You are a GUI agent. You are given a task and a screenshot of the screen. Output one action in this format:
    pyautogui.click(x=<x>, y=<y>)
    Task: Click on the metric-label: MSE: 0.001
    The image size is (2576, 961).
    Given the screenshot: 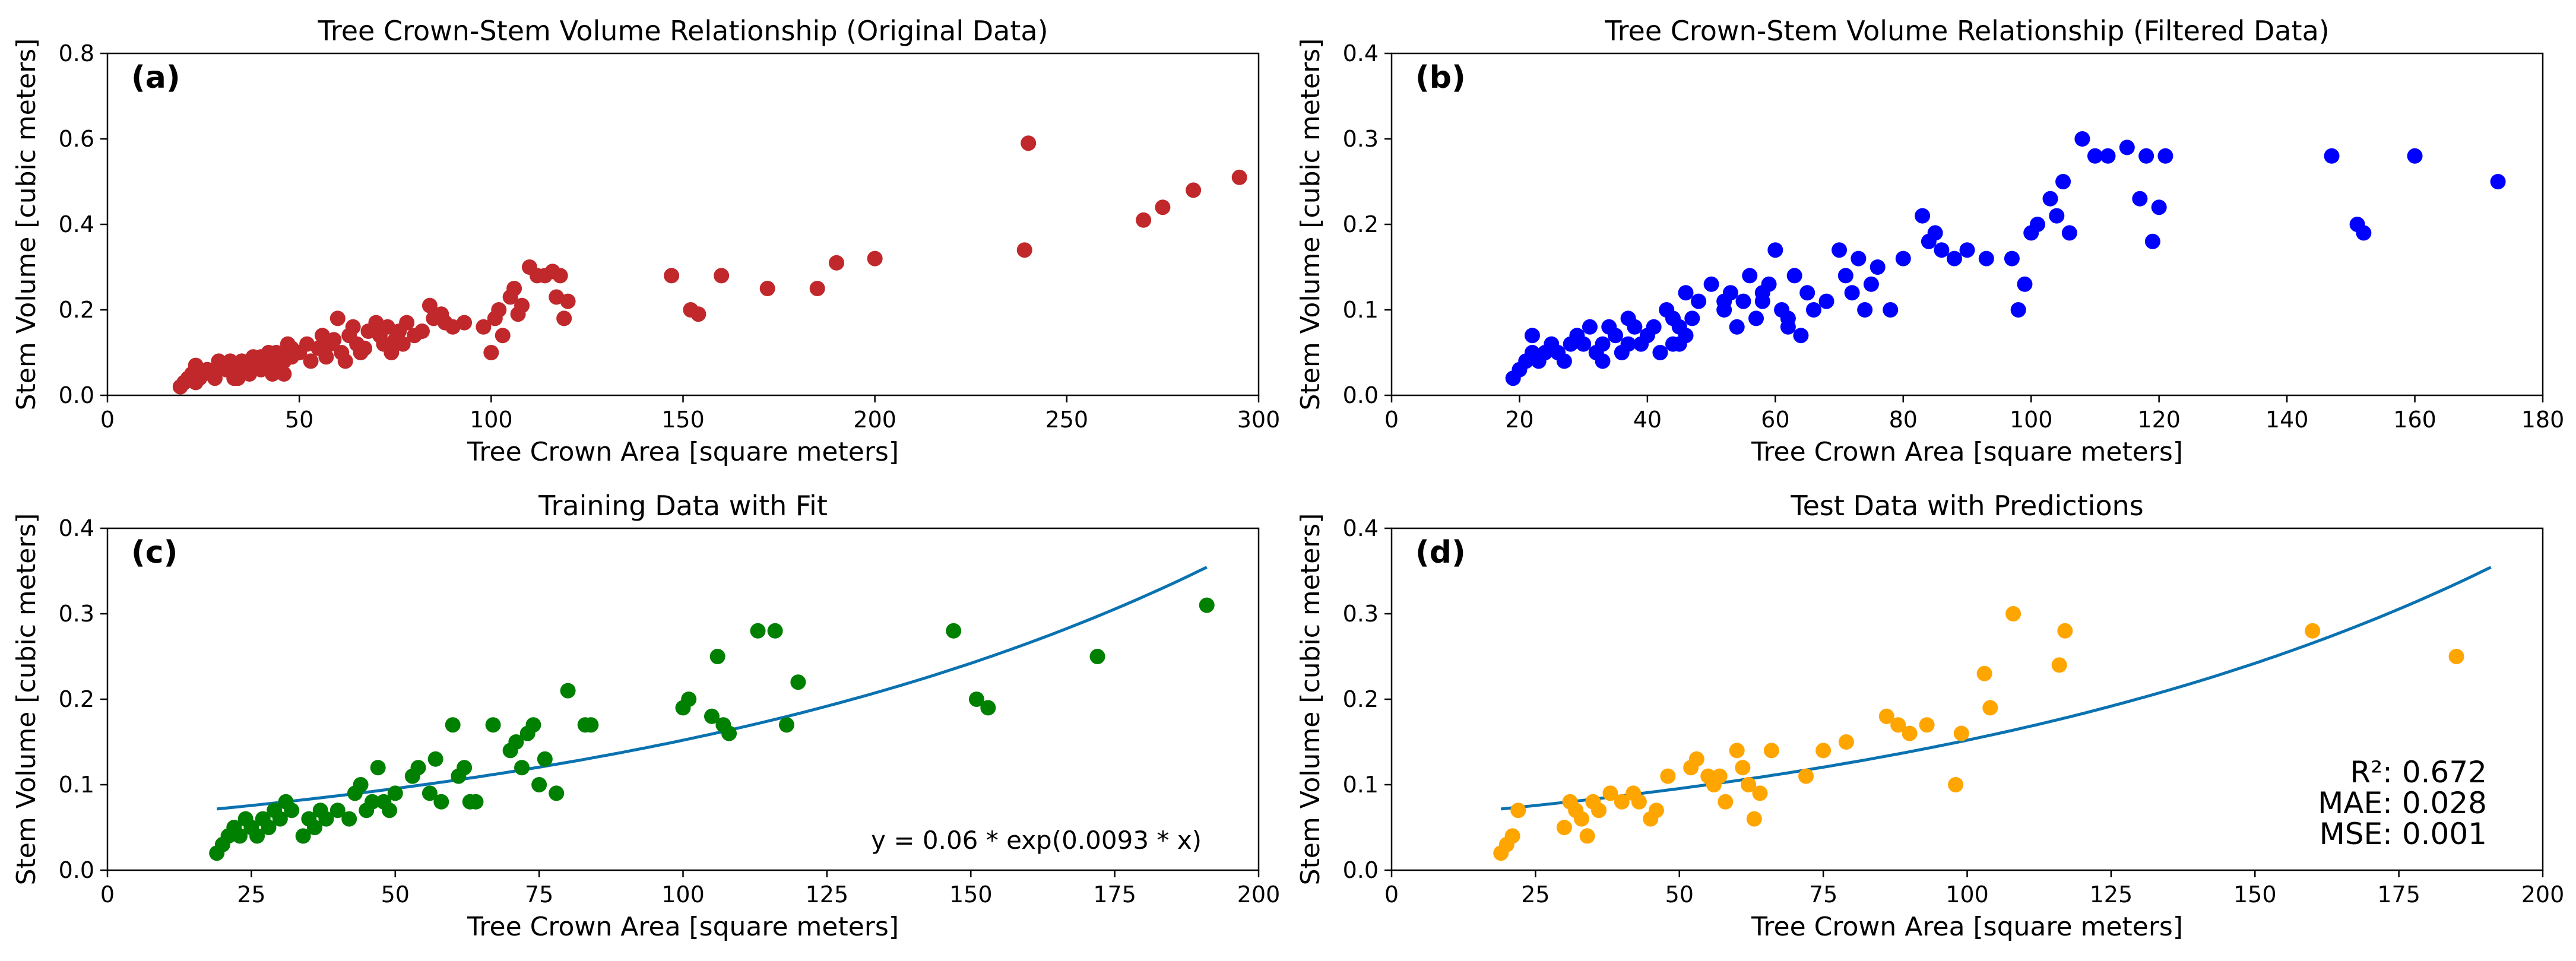 What is the action you would take?
    pyautogui.click(x=2403, y=834)
    